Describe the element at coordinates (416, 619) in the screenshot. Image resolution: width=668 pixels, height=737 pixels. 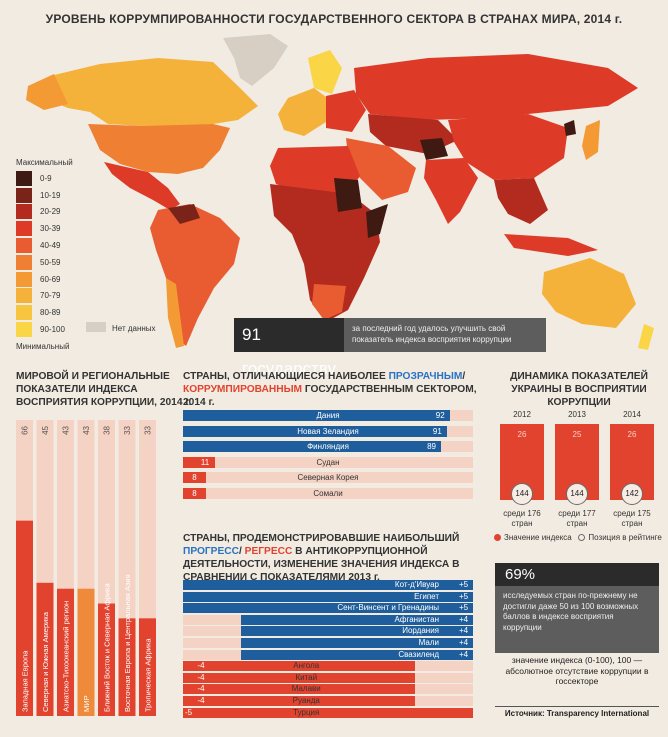
I see `progress-country-label: Афганистан` at that location.